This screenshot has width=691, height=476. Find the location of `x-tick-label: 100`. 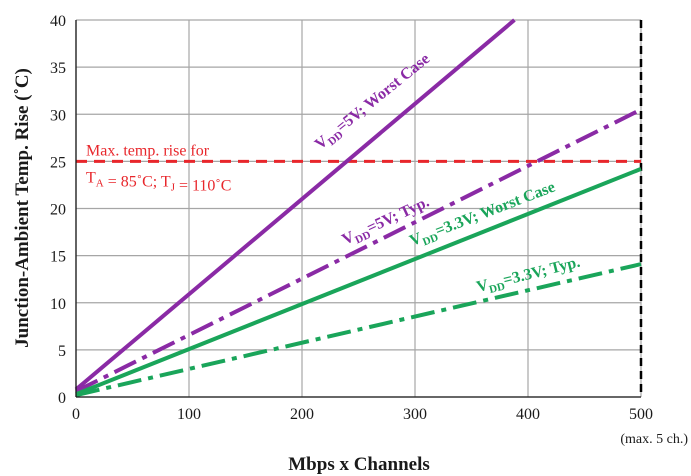

x-tick-label: 100 is located at coordinates (189, 414).